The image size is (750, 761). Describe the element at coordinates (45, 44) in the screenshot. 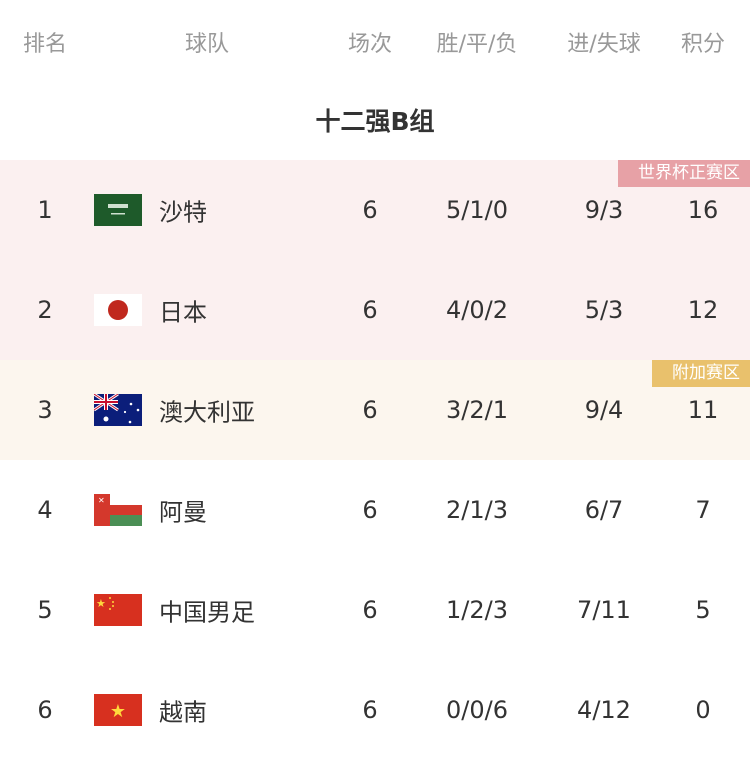

I see `header-rank: 排名` at that location.